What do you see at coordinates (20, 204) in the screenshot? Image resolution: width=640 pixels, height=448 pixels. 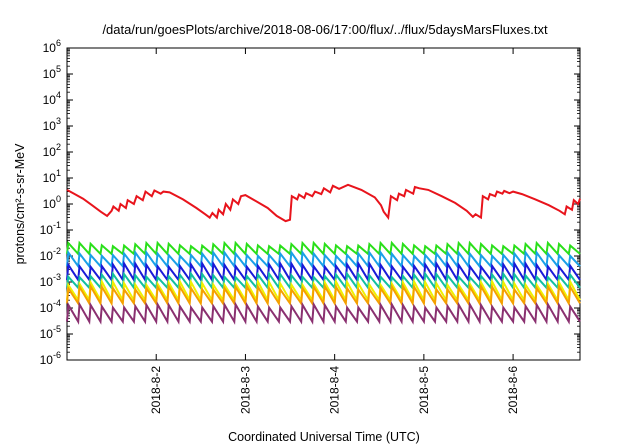 I see `y-axis-label: protons/cm²-s-sr-MeV` at bounding box center [20, 204].